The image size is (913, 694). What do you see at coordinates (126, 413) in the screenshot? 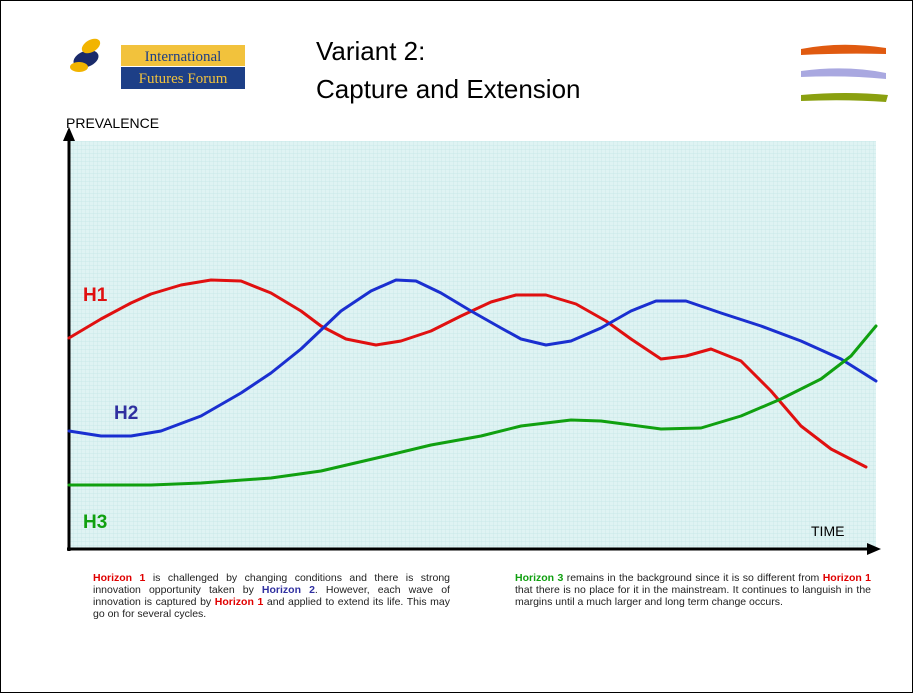
I see `curve-label: H2` at bounding box center [126, 413].